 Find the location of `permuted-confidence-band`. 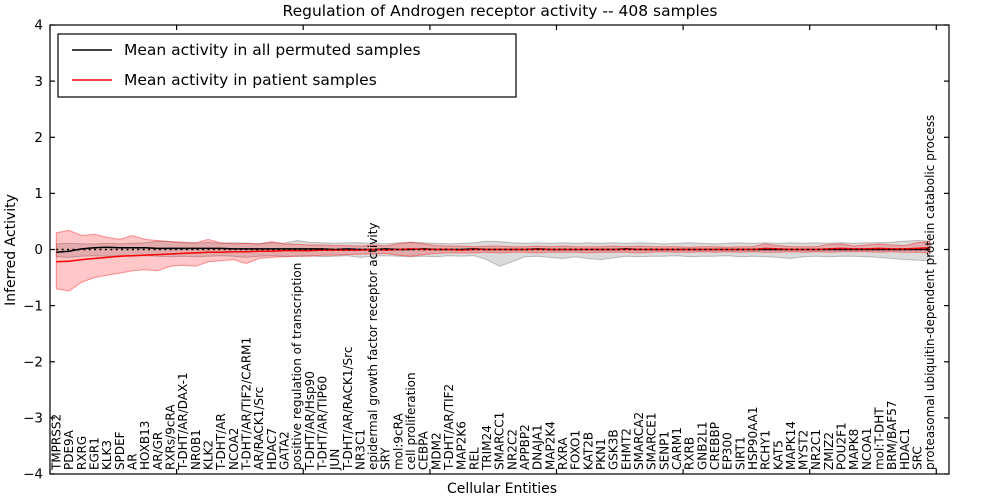

permuted-confidence-band is located at coordinates (493, 253).